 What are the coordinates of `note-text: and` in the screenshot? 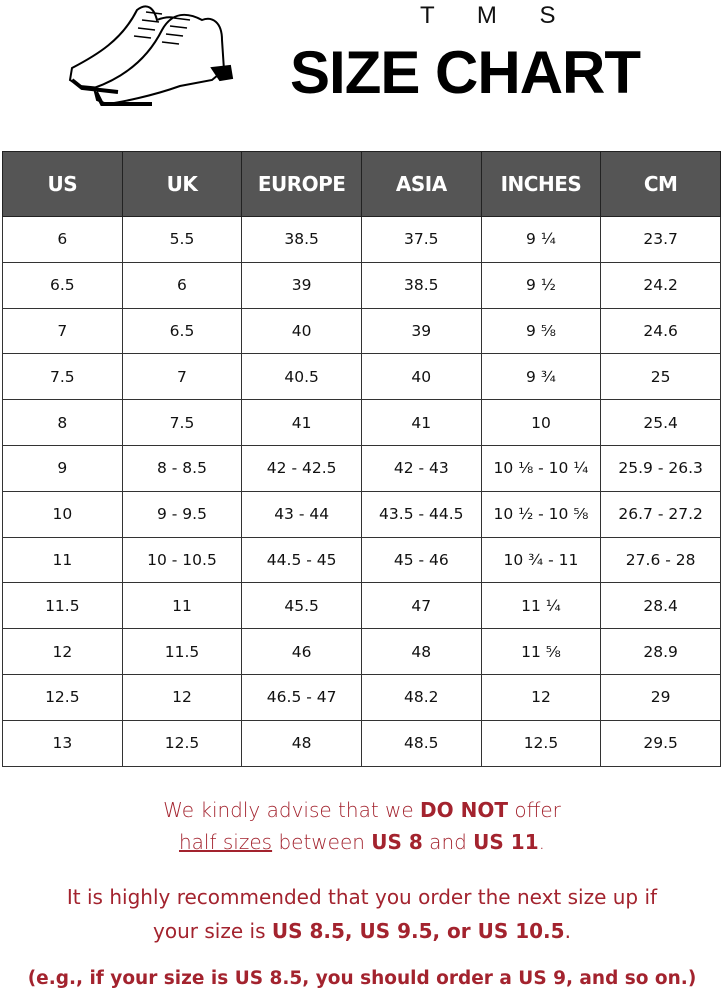 It's located at (448, 842).